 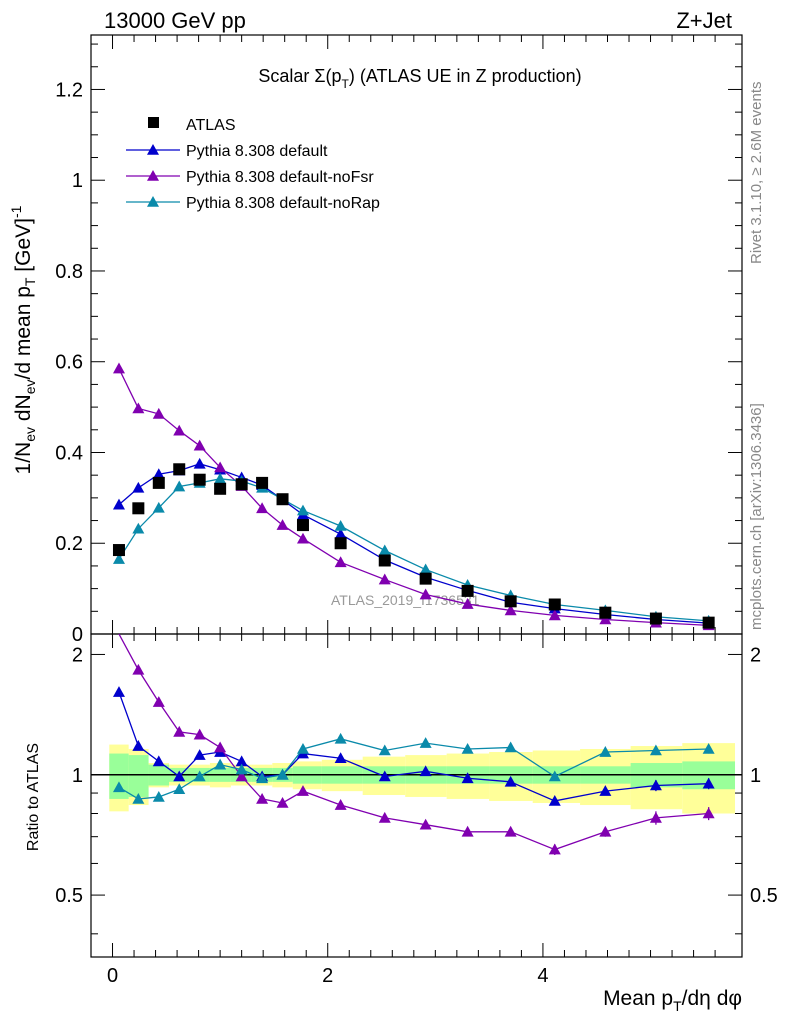 I want to click on y-tick-label: 0.8, so click(x=69, y=272).